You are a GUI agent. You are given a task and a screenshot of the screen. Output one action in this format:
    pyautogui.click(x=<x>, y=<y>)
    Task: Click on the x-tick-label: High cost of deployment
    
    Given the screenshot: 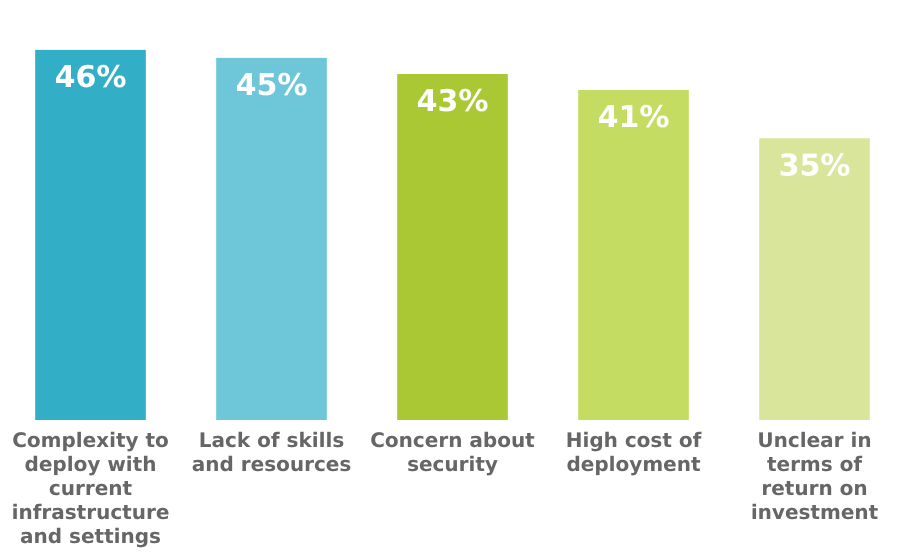 What is the action you would take?
    pyautogui.click(x=634, y=452)
    